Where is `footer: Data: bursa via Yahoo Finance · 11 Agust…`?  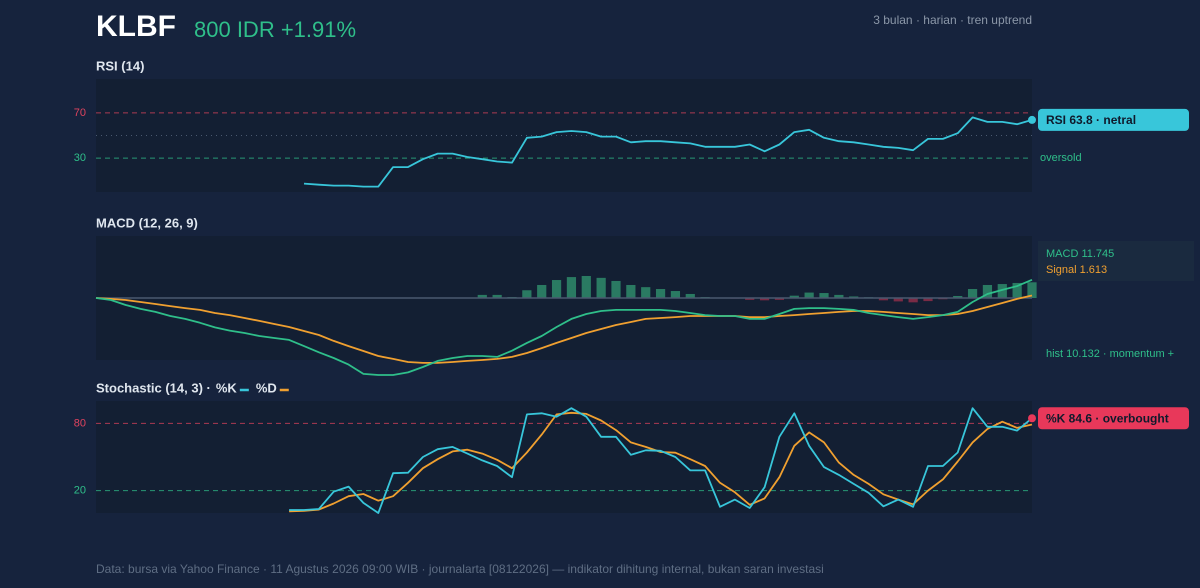 footer: Data: bursa via Yahoo Finance · 11 Agust… is located at coordinates (460, 569).